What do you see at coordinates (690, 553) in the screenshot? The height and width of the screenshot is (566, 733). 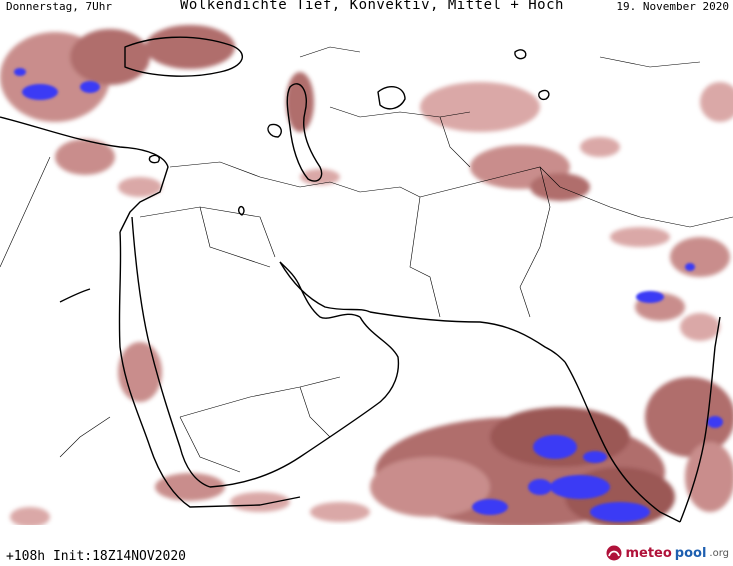 I see `logo-text-pool: pool` at bounding box center [690, 553].